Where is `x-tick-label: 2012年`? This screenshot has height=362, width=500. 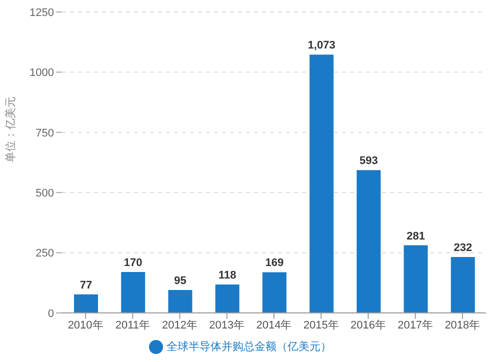 x-tick-label: 2012年 is located at coordinates (180, 326).